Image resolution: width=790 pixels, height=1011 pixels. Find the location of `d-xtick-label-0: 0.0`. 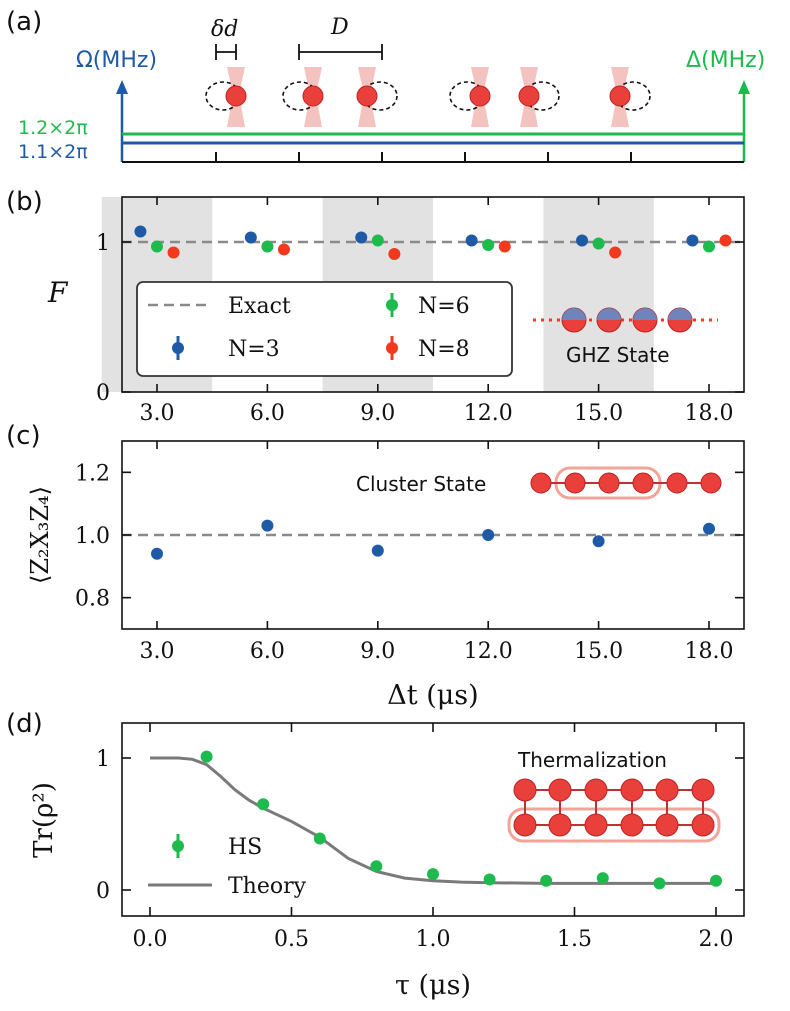

d-xtick-label-0: 0.0 is located at coordinates (150, 939).